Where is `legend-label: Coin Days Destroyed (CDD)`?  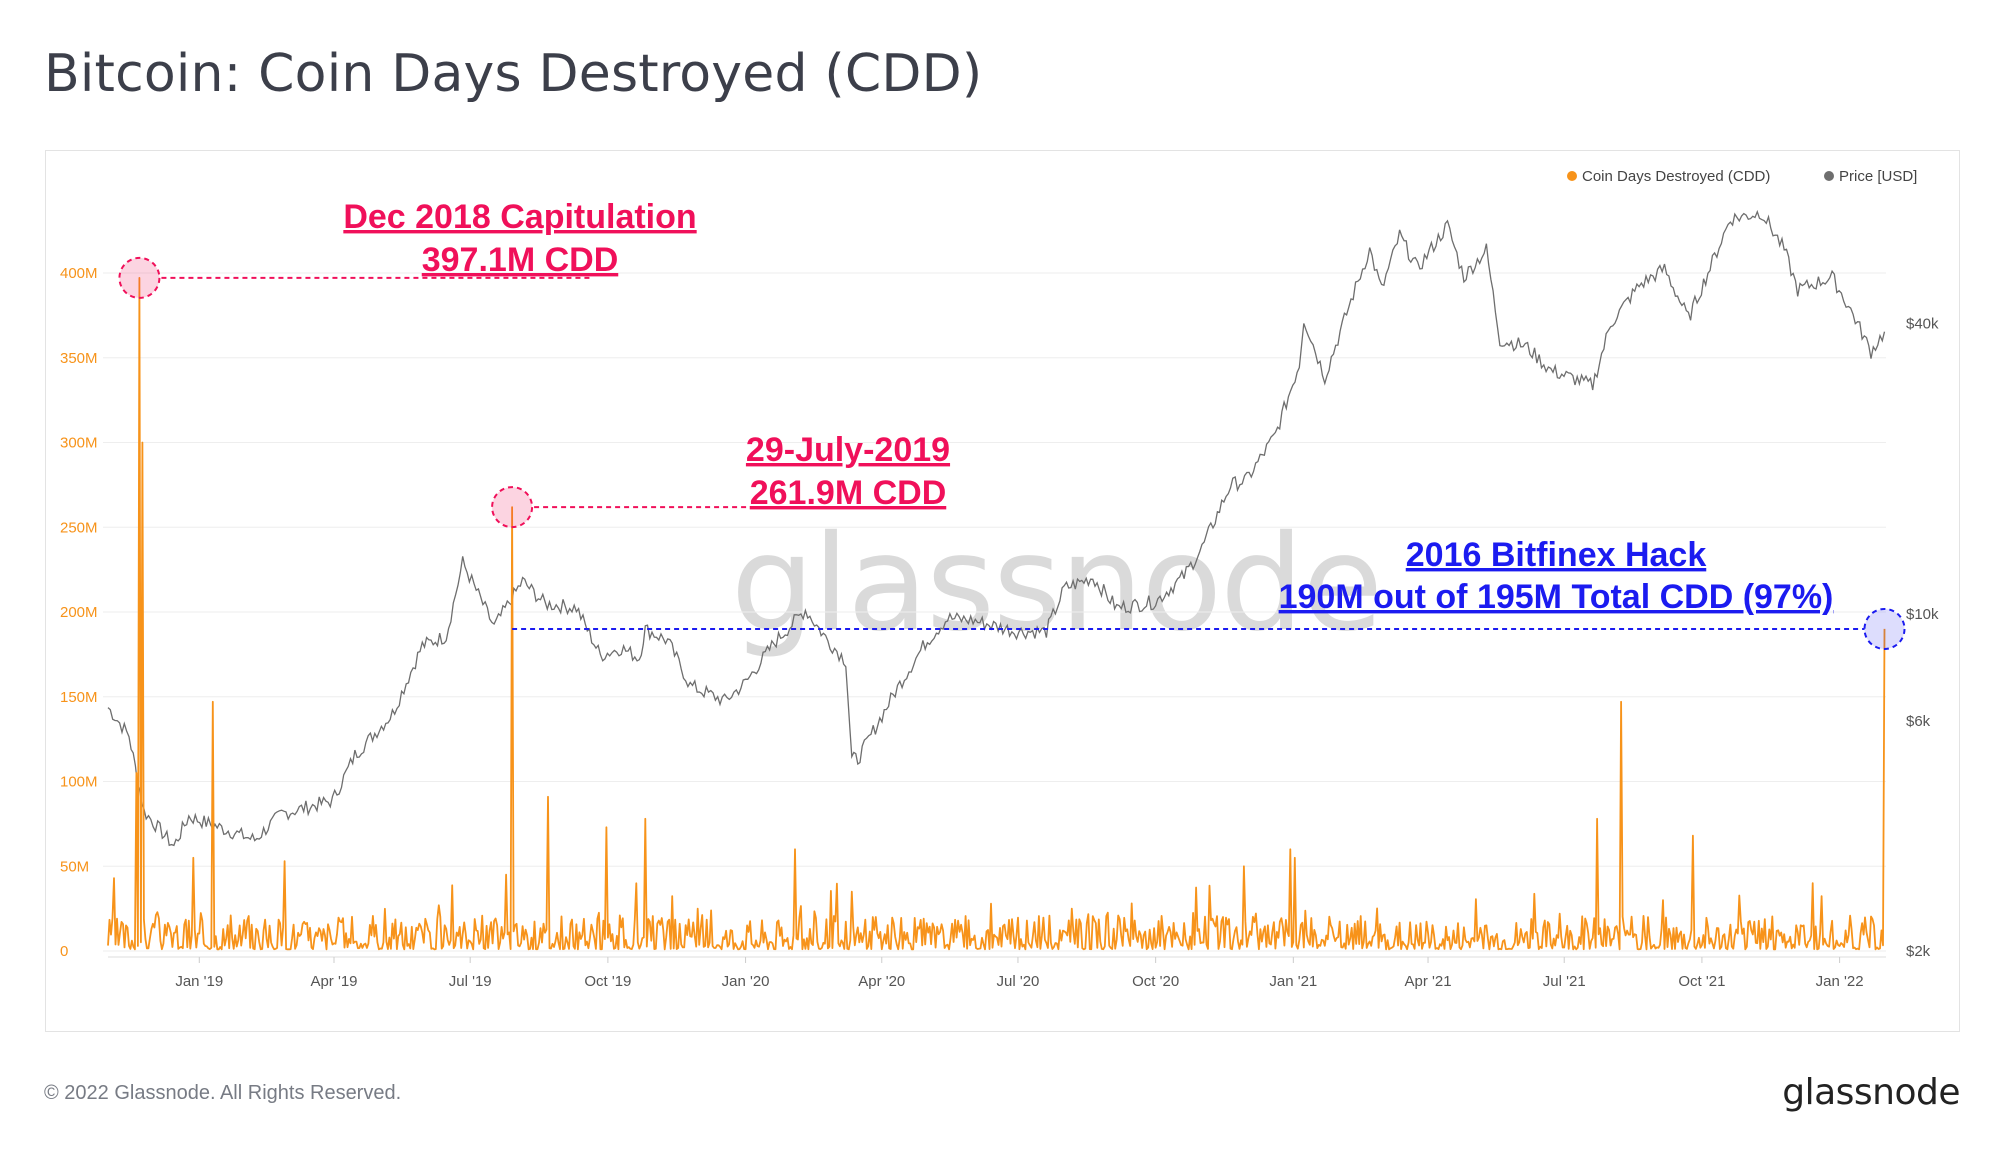
legend-label: Coin Days Destroyed (CDD) is located at coordinates (1676, 176).